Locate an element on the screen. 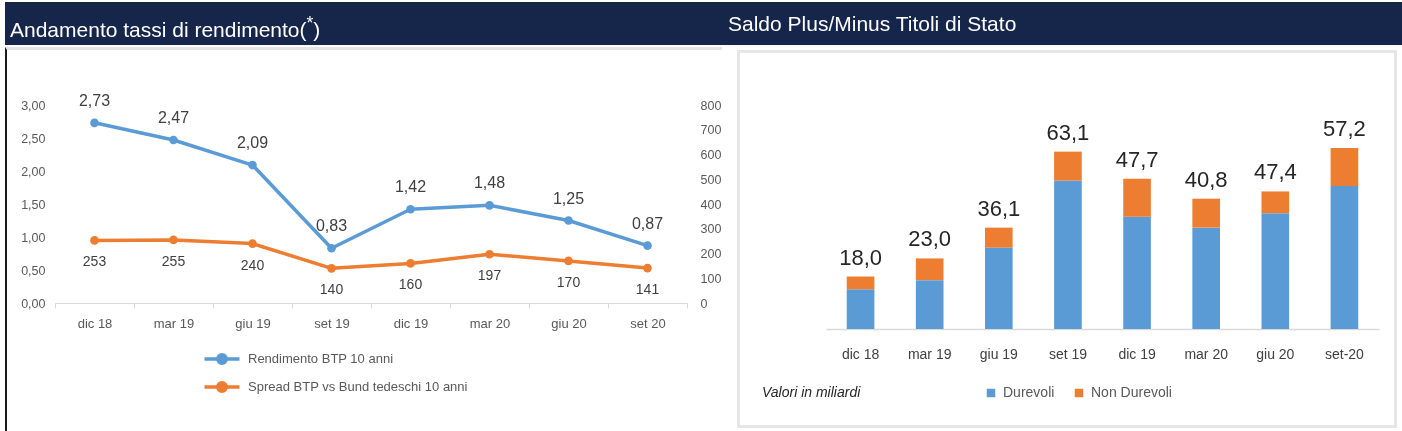  chart-title: Andamento tassi di rendimento($^{*}$) is located at coordinates (363, 23).